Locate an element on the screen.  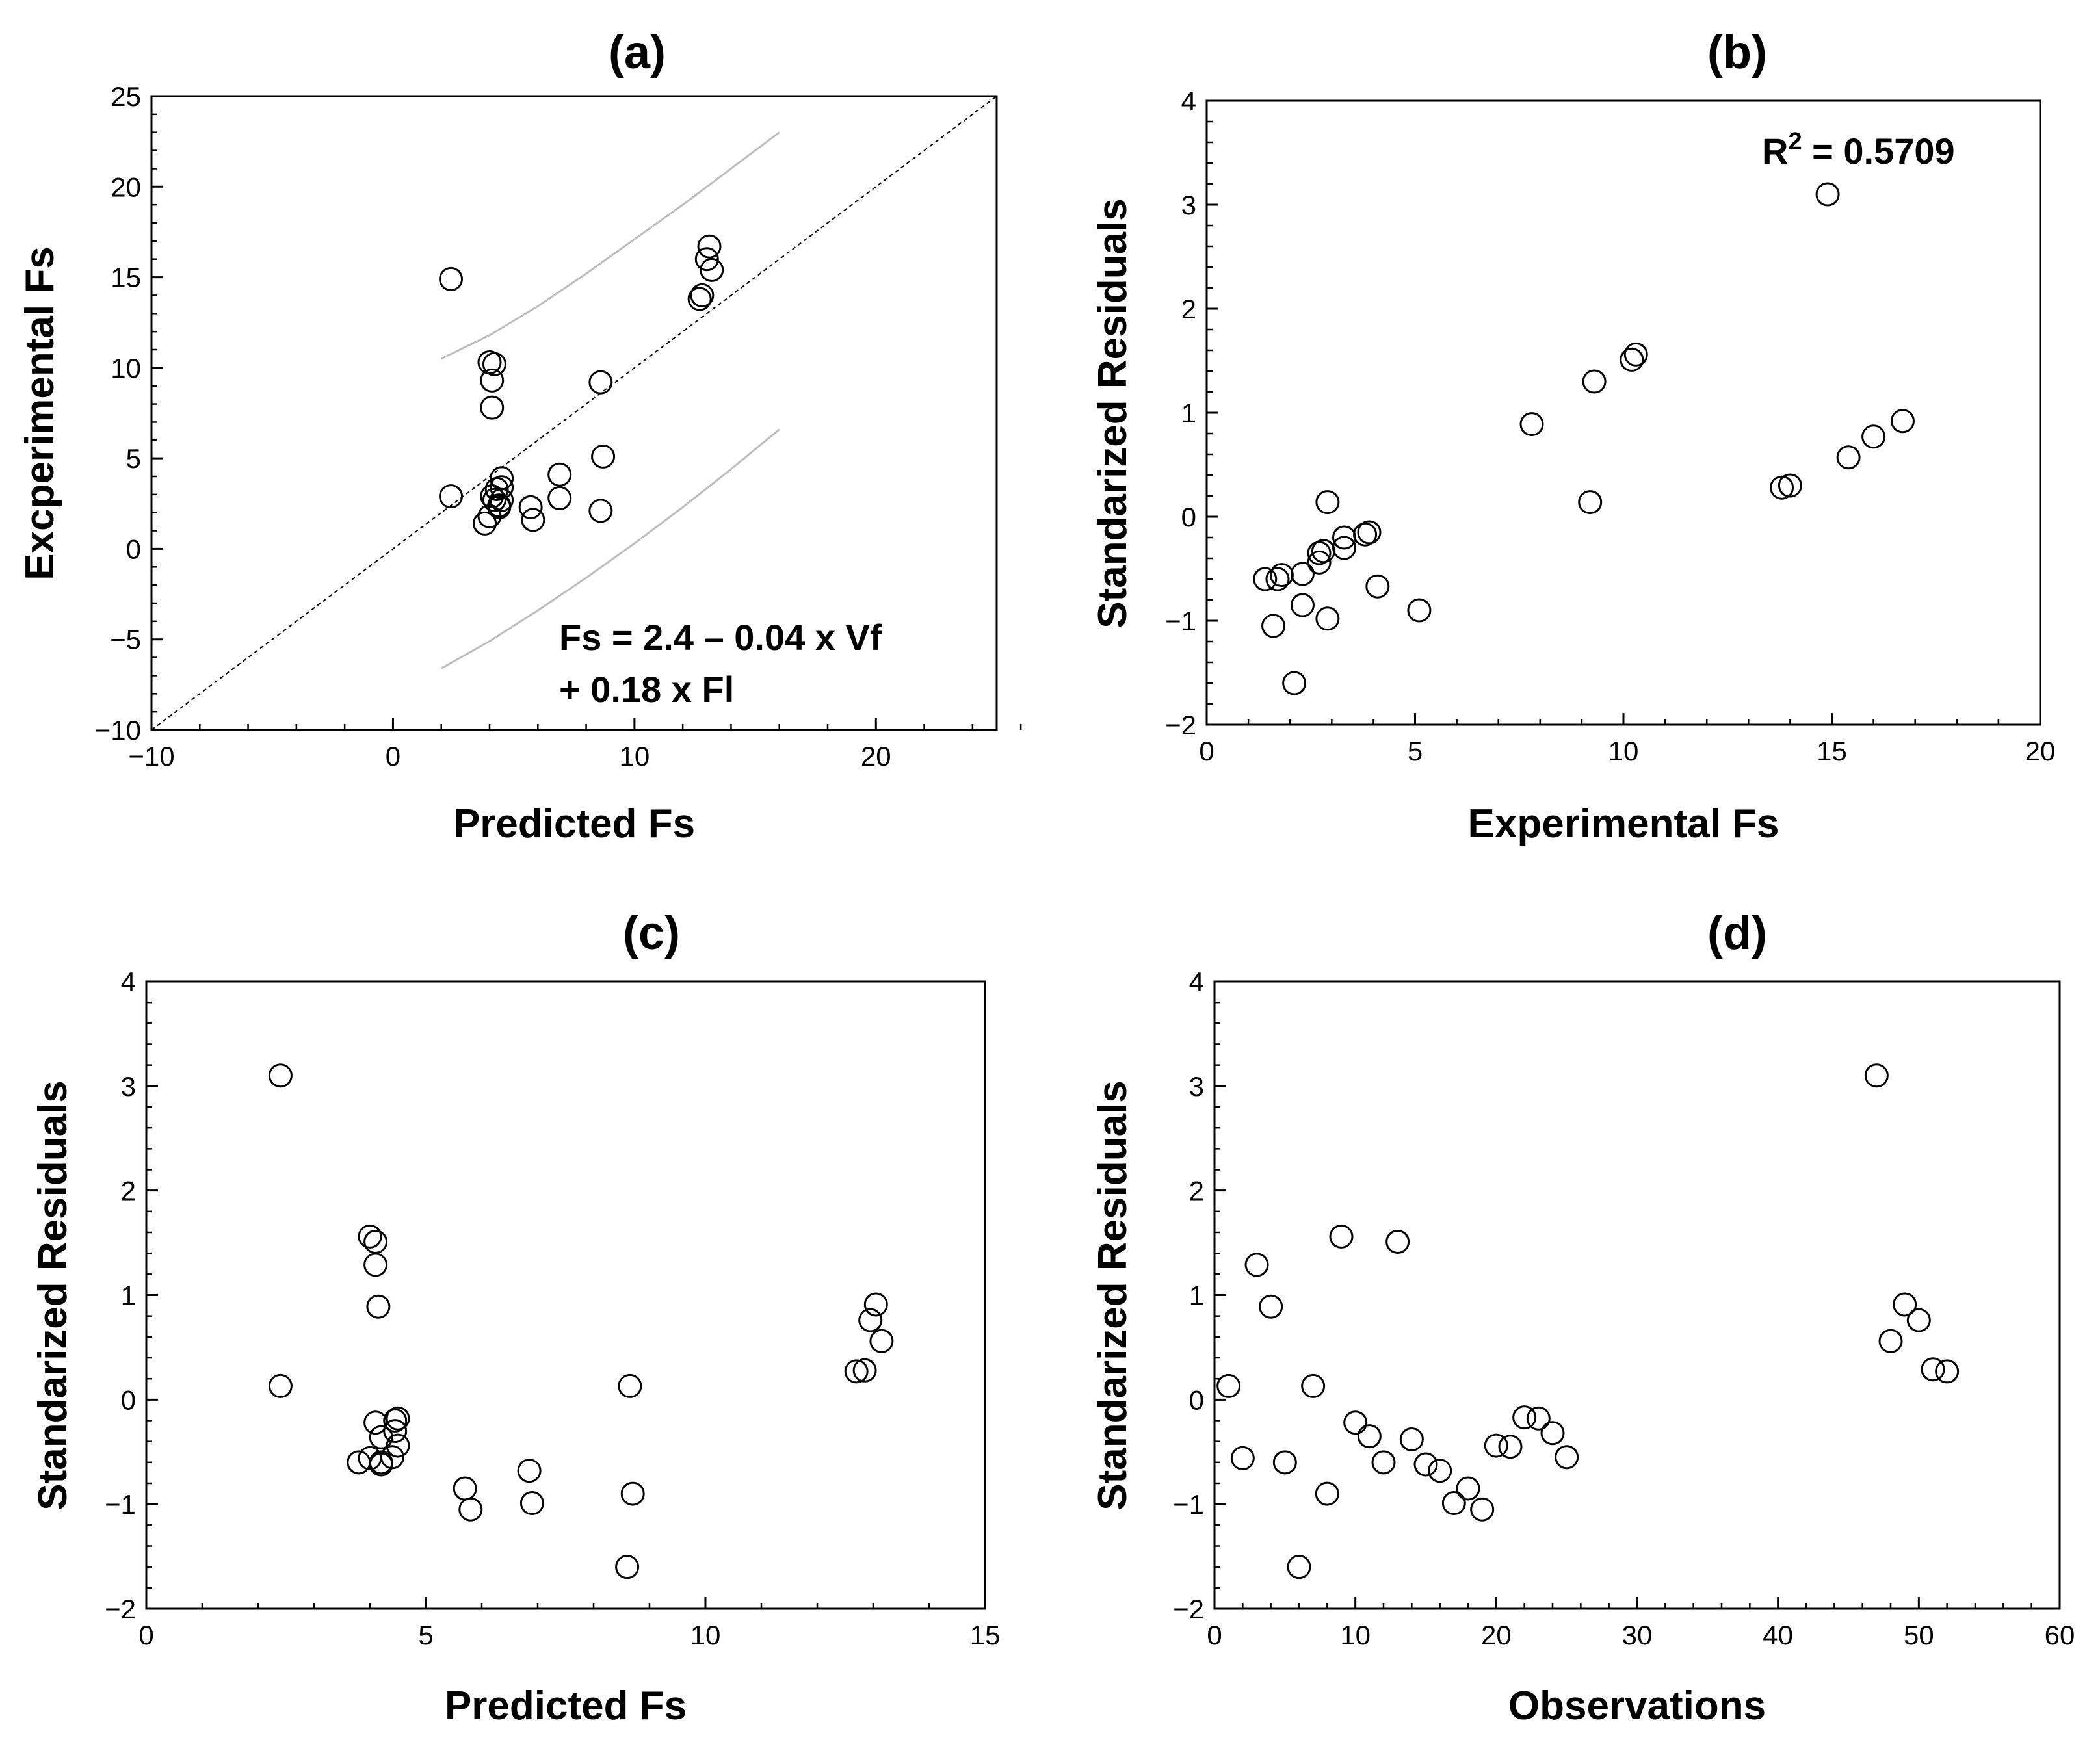
x-tick-label: 15 is located at coordinates (985, 1635).